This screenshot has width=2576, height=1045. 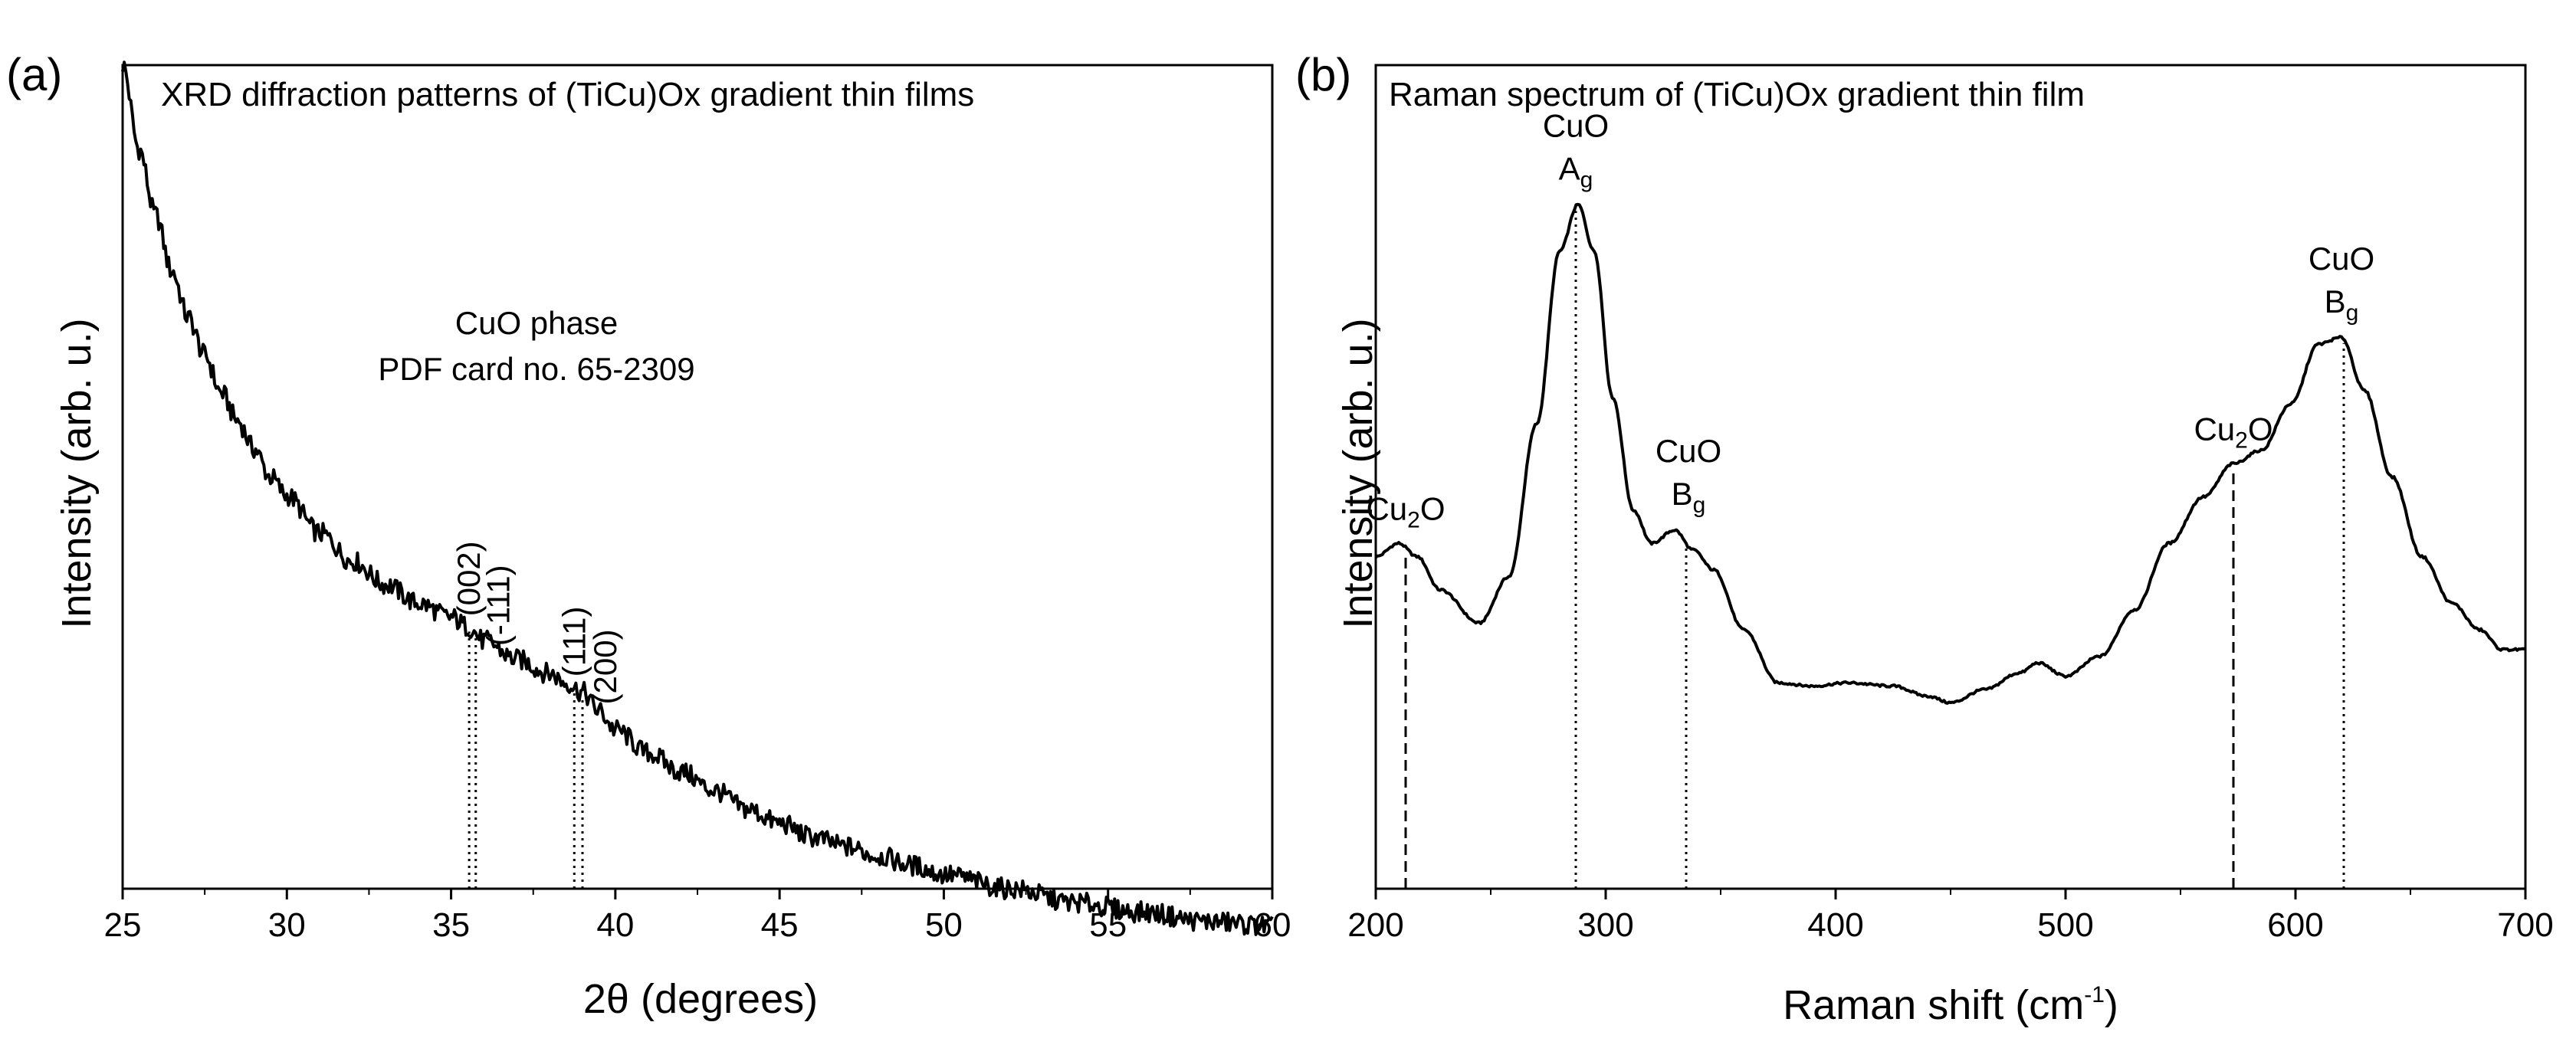 I want to click on panel-a-annotation: CuO phase PDF card no. 65-2309, so click(x=536, y=346).